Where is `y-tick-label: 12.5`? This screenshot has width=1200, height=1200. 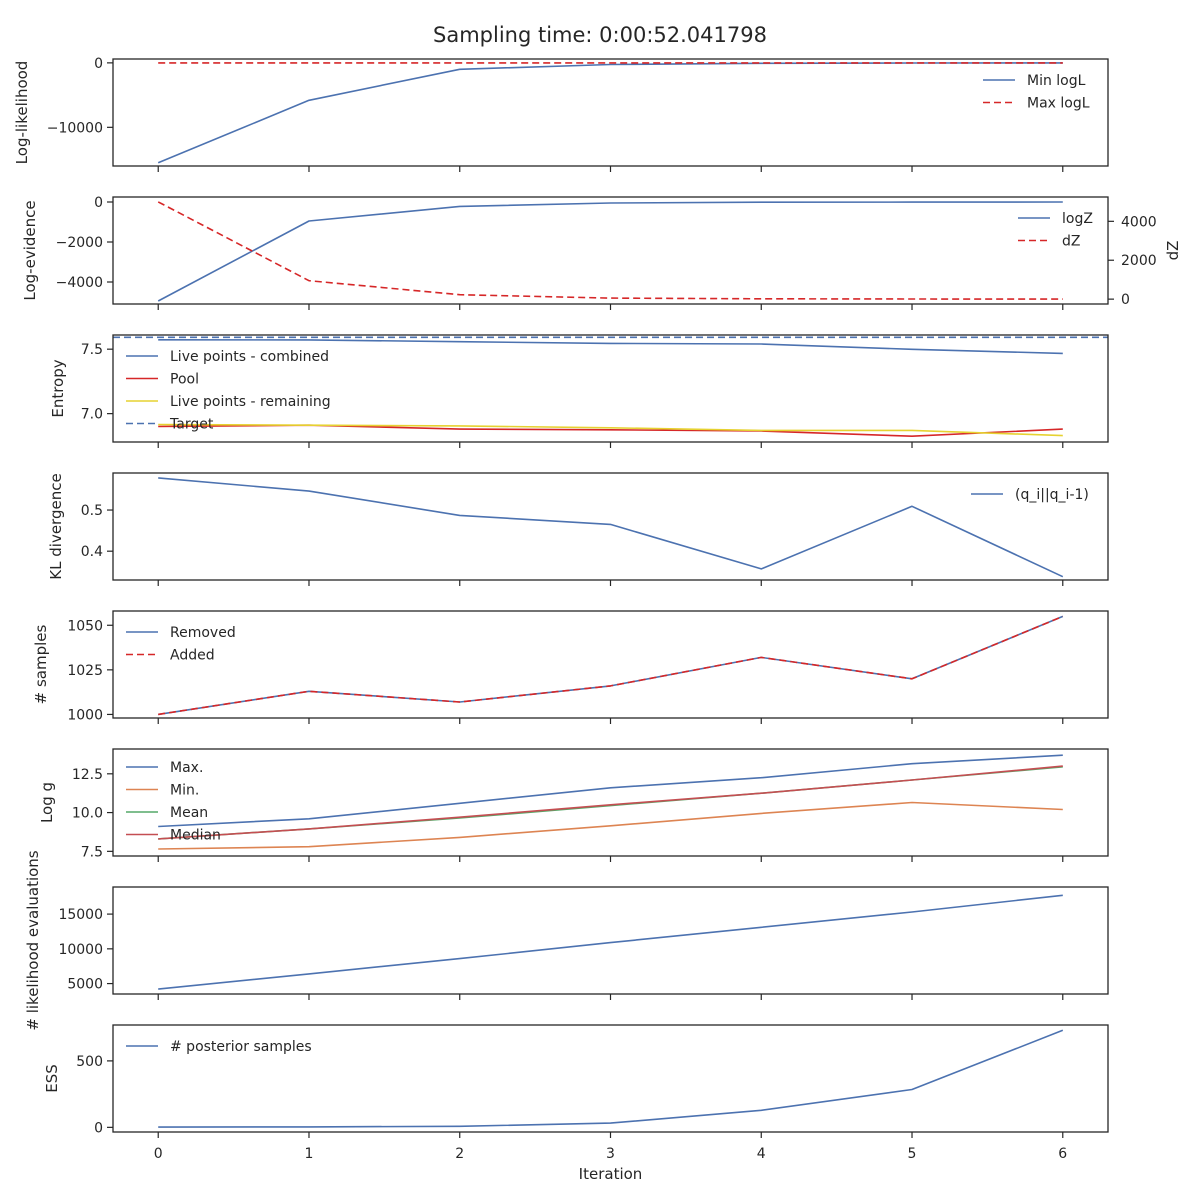 y-tick-label: 12.5 is located at coordinates (87, 775).